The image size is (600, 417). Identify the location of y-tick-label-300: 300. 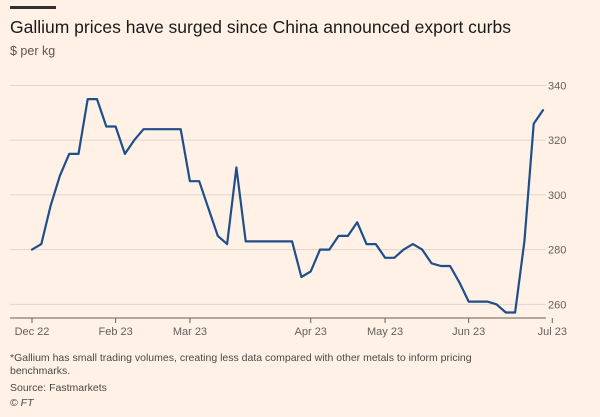
(557, 196).